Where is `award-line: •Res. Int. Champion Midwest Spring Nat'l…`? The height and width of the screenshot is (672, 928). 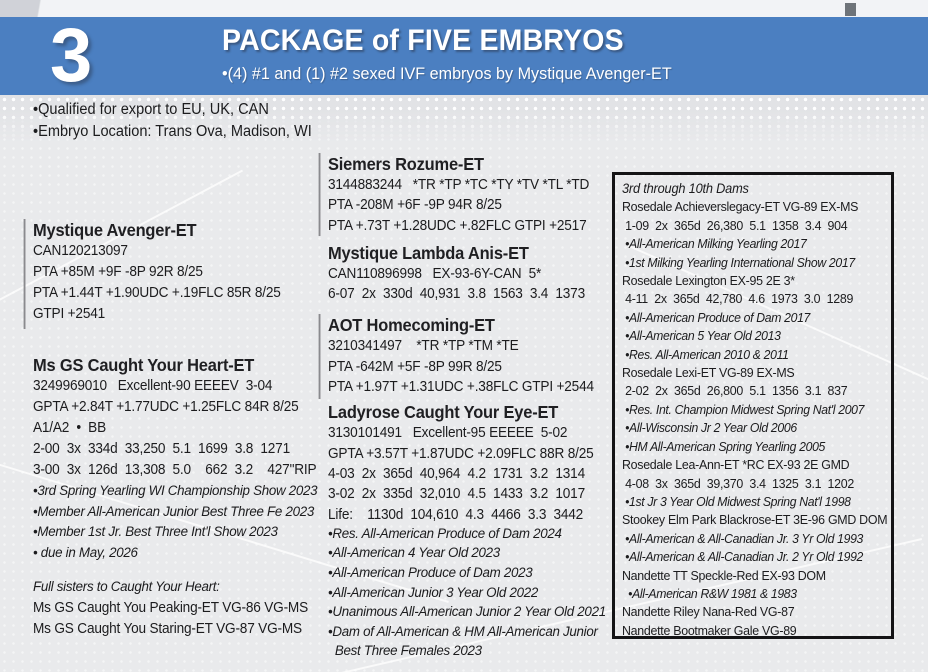
award-line: •Res. Int. Champion Midwest Spring Nat'l… is located at coordinates (743, 409).